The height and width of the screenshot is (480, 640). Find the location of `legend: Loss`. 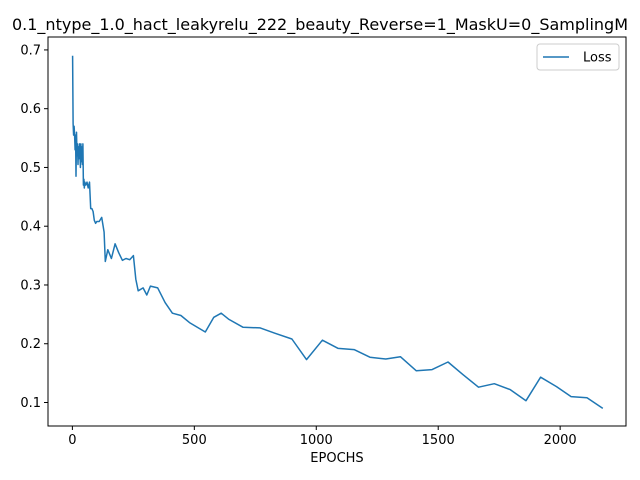

legend: Loss is located at coordinates (578, 57).